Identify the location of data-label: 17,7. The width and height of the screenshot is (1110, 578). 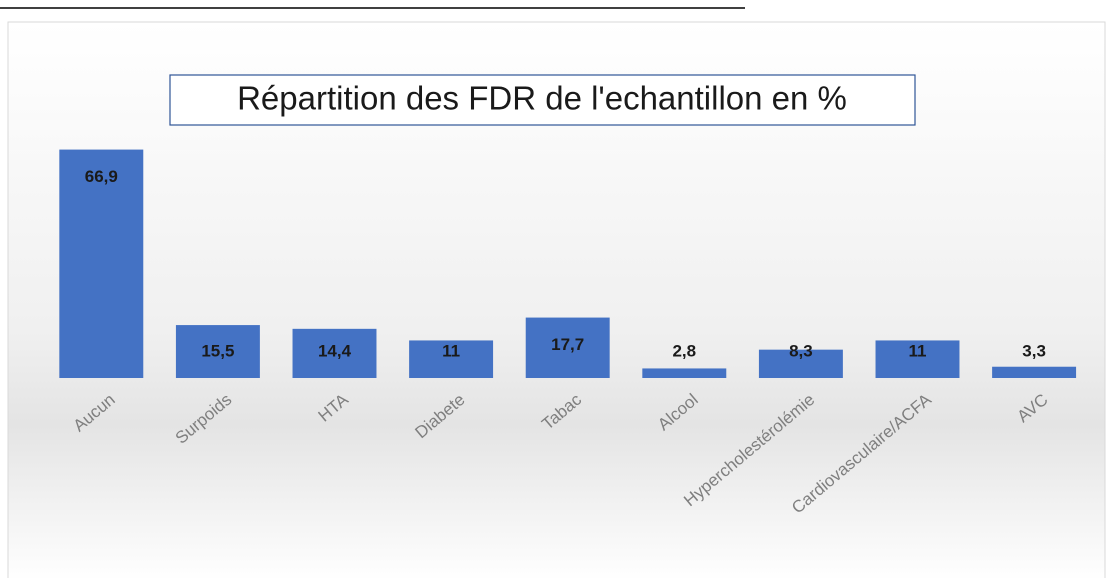
(567, 344).